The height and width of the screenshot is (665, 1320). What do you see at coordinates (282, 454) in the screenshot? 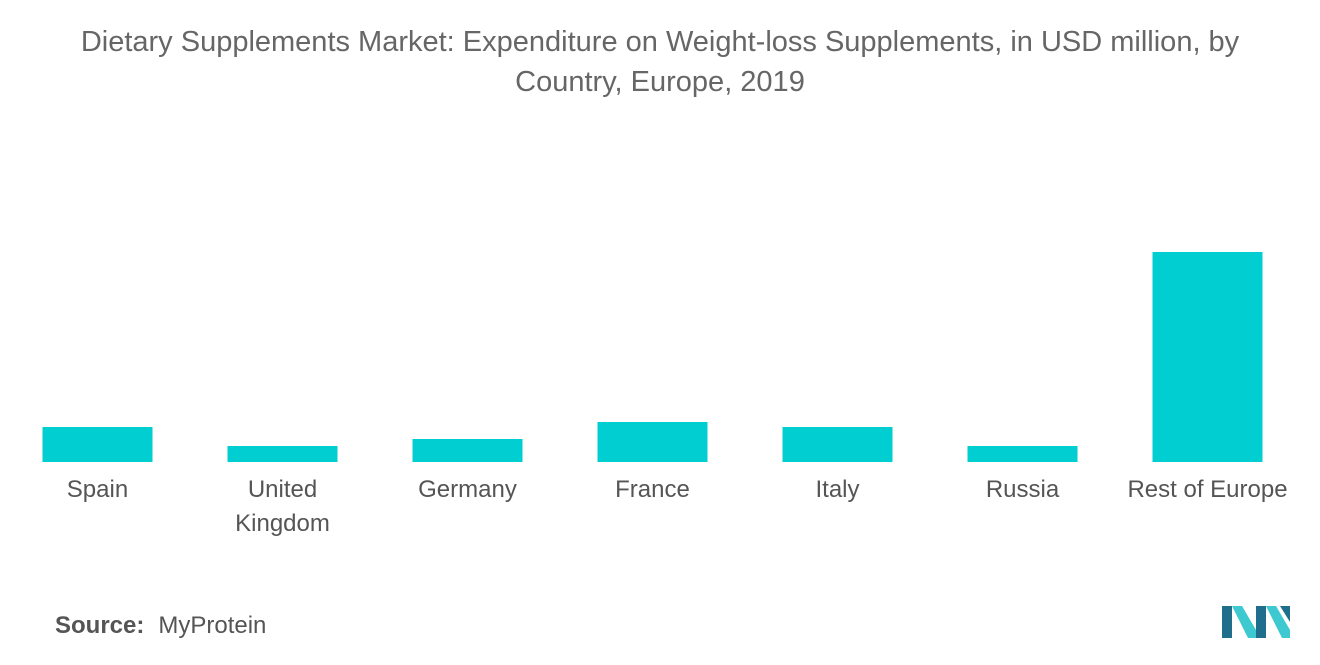
I see `bar-united-kingdom` at bounding box center [282, 454].